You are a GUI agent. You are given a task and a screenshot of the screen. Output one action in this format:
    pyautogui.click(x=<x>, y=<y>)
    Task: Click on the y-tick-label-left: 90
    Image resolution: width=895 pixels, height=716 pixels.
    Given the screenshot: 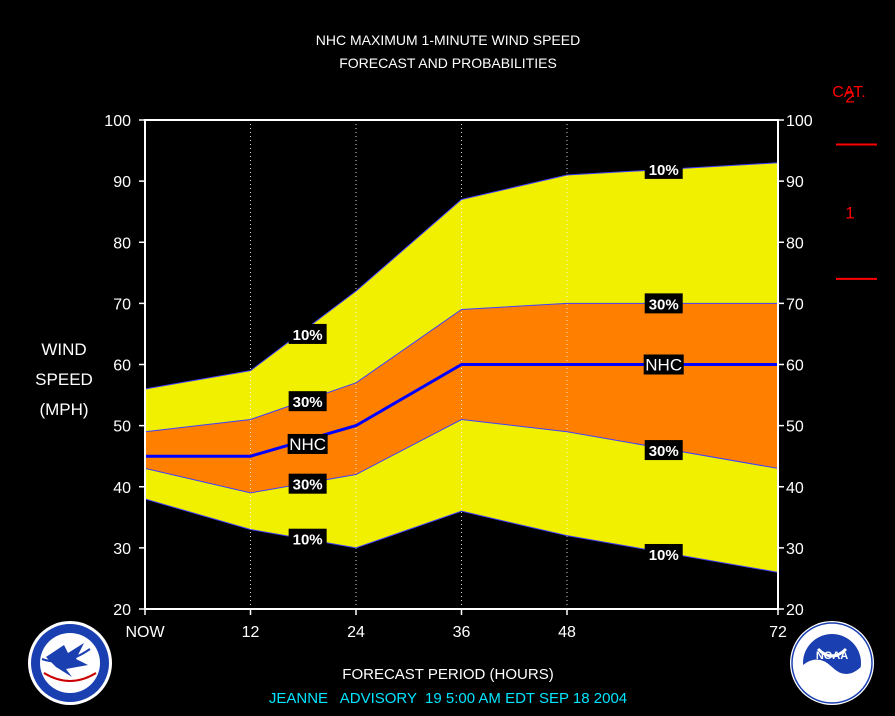 What is the action you would take?
    pyautogui.click(x=122, y=182)
    